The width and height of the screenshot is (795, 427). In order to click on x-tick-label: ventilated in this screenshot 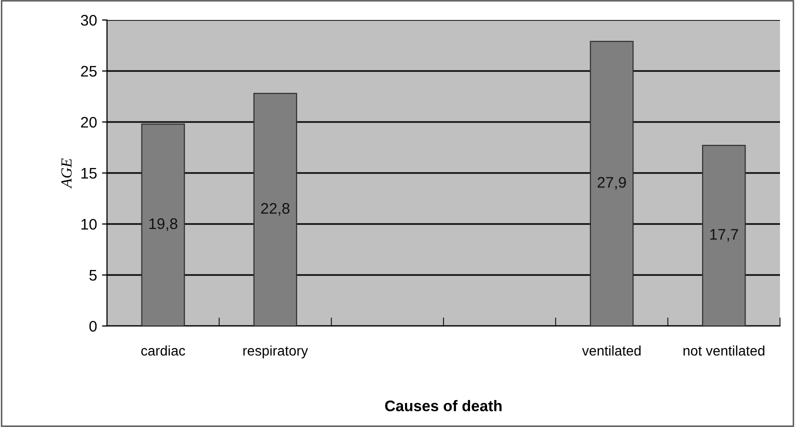, I will do `click(611, 350)`.